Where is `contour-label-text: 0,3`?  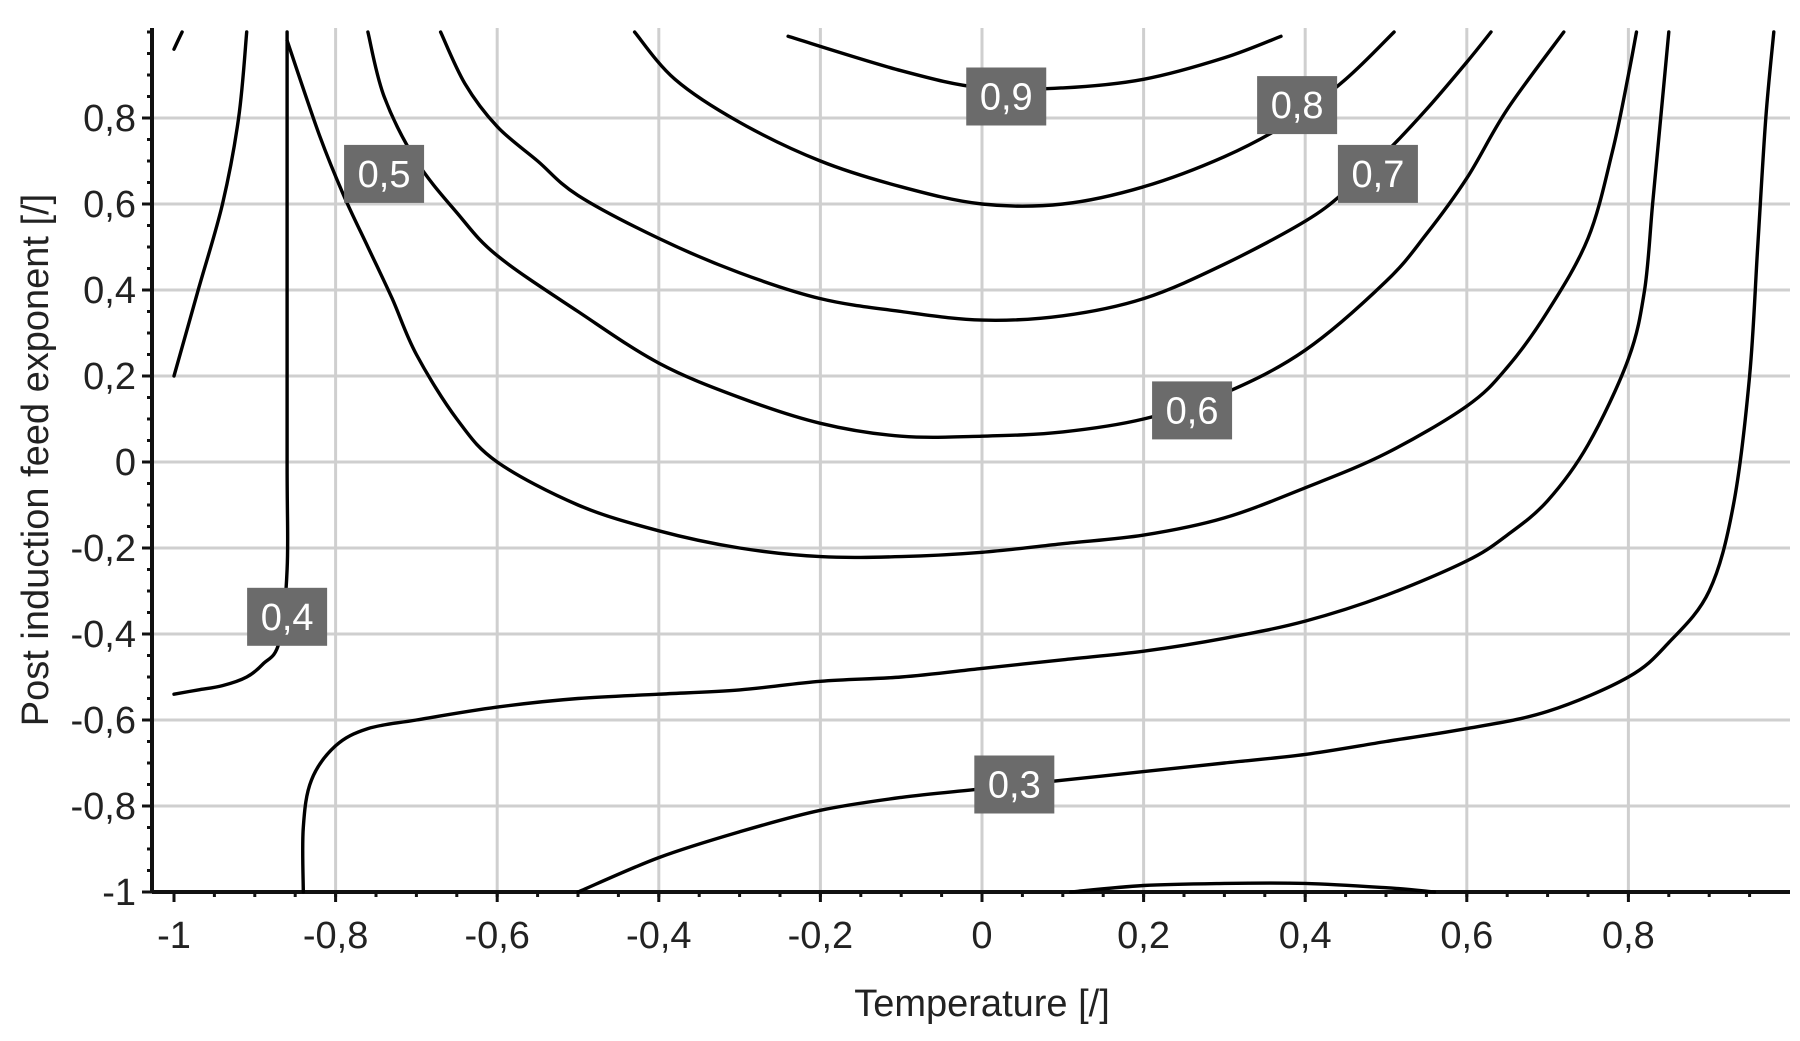
contour-label-text: 0,3 is located at coordinates (1014, 786).